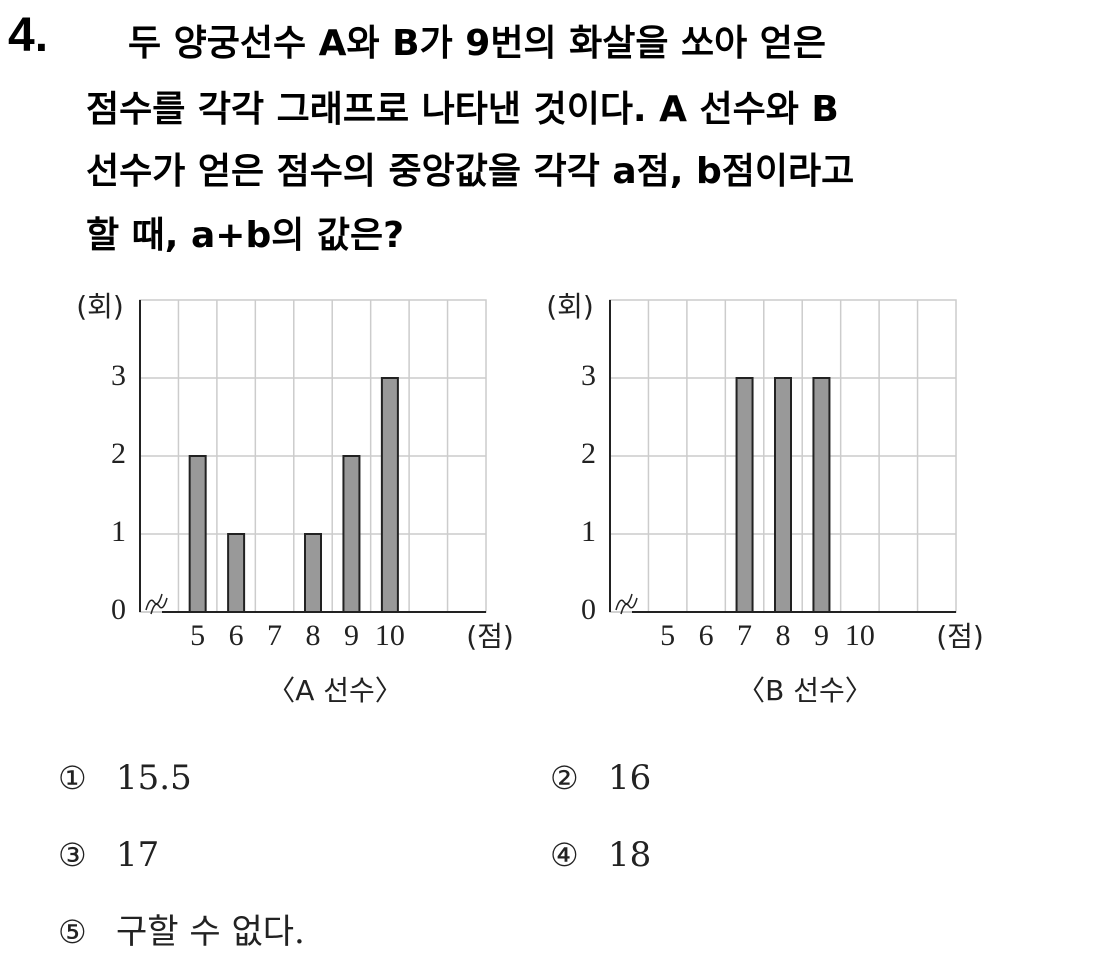 The width and height of the screenshot is (1097, 964). Describe the element at coordinates (564, 778) in the screenshot. I see `choice-mark: ②` at that location.